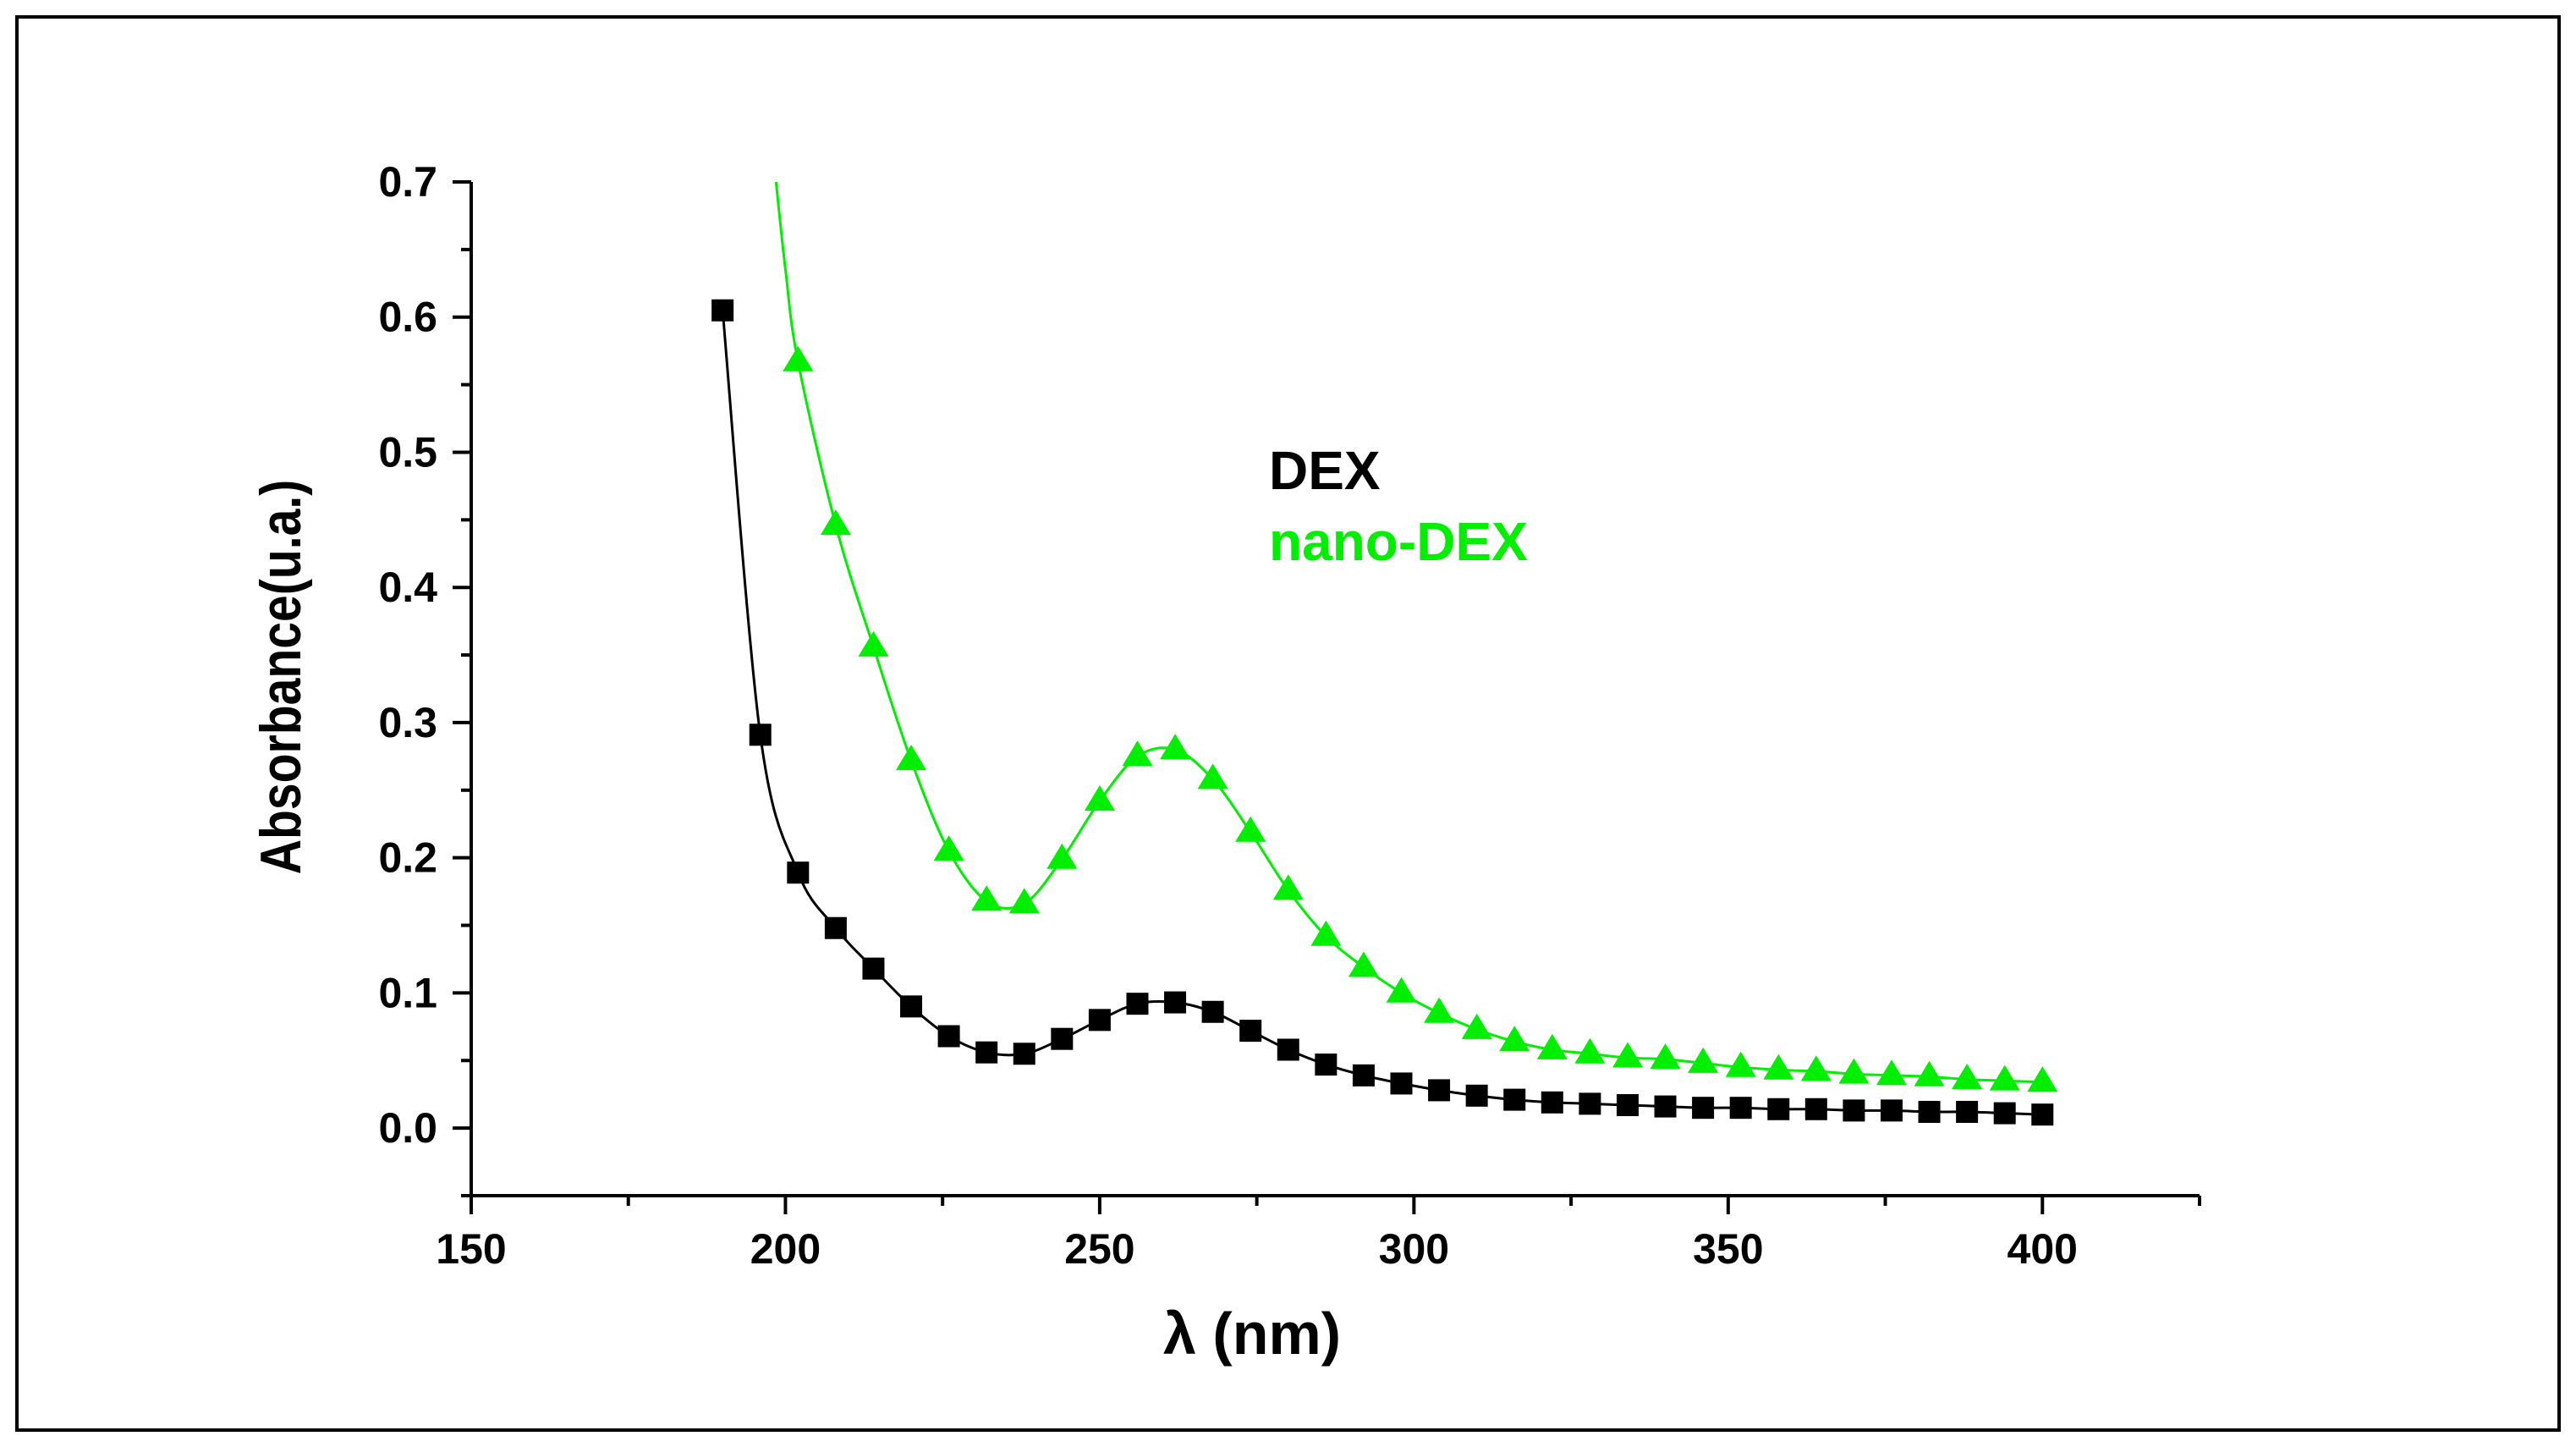  Describe the element at coordinates (1414, 1249) in the screenshot. I see `x-tick-label: 300` at that location.